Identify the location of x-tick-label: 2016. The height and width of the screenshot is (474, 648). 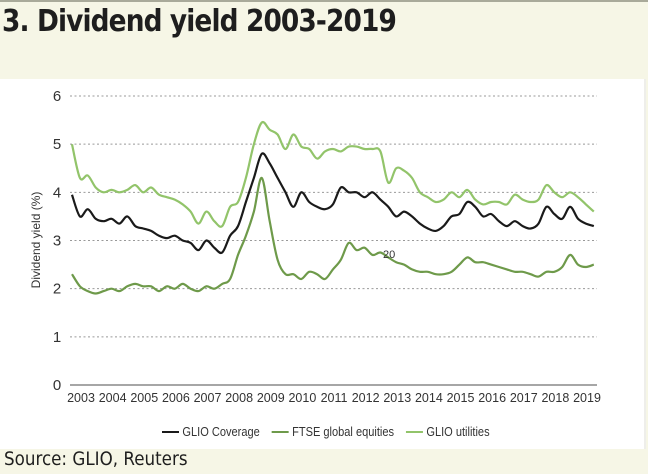
(492, 398).